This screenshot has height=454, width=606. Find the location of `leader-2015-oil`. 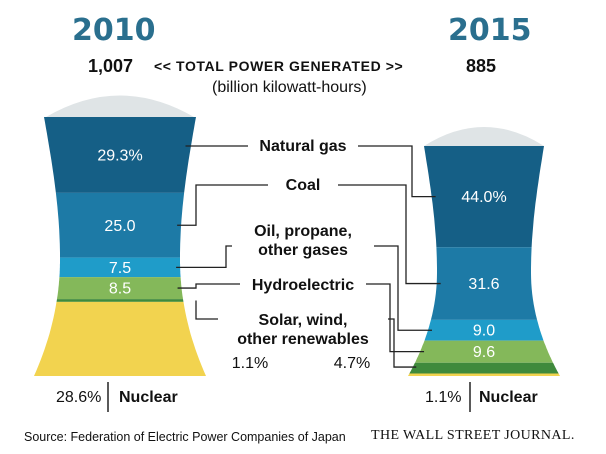

leader-2015-oil is located at coordinates (403, 288).